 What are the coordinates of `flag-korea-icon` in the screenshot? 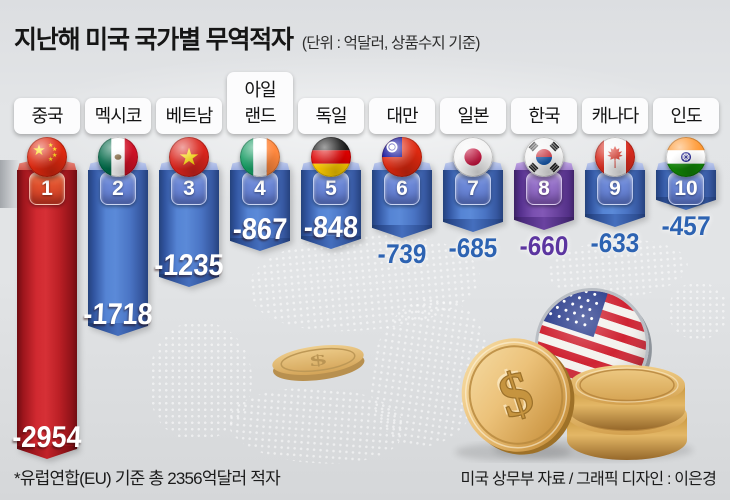 It's located at (544, 157).